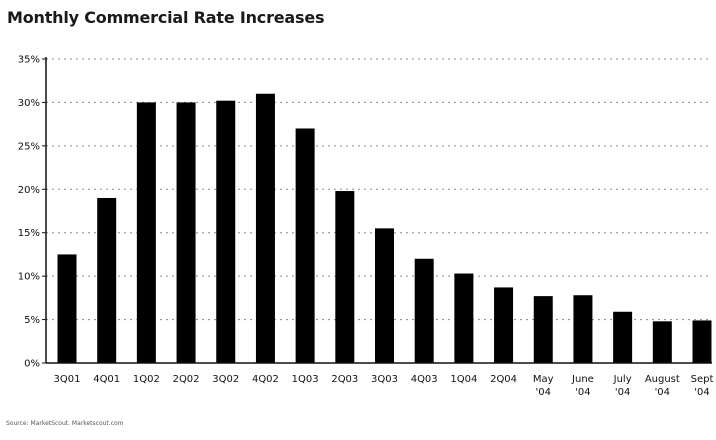 This screenshot has height=440, width=716. I want to click on x-tick-label: 4Q03, so click(424, 379).